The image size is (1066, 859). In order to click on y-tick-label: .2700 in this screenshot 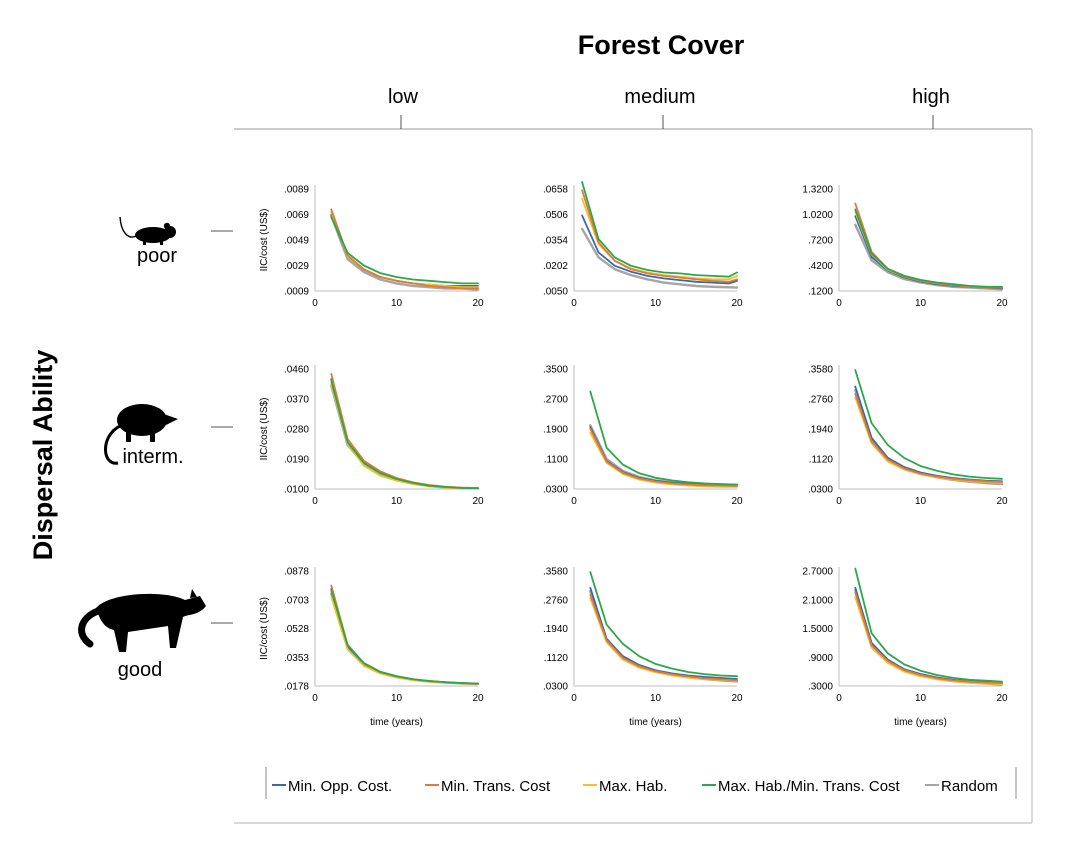, I will do `click(555, 400)`.